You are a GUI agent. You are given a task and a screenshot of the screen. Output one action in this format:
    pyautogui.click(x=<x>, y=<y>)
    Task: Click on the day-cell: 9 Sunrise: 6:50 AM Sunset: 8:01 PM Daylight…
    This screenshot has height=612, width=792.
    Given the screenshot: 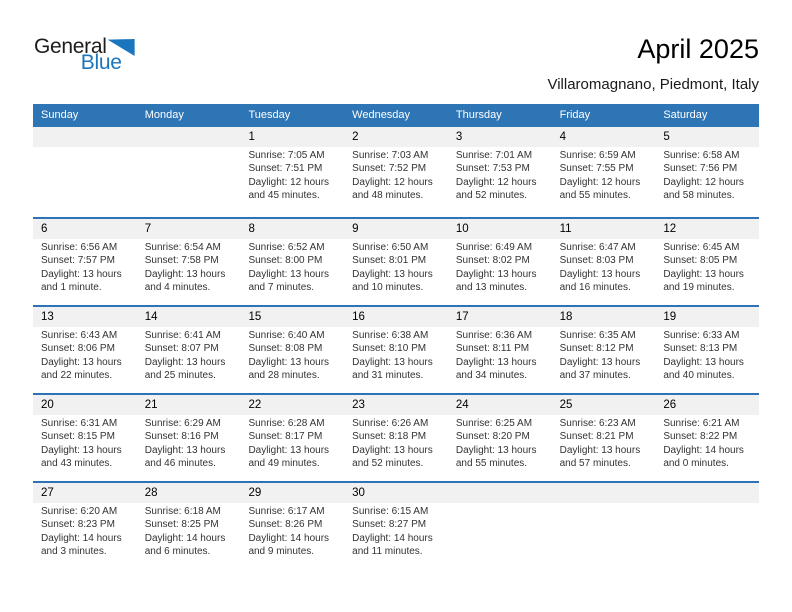 What is the action you would take?
    pyautogui.click(x=396, y=262)
    